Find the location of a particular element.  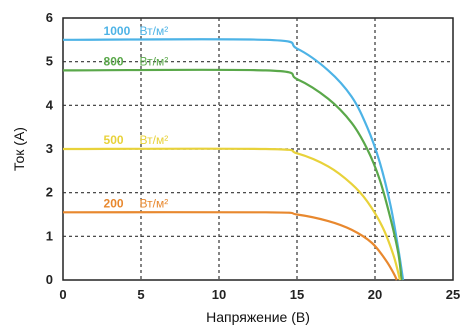

y-tick-labels: 0 1 2 3 4 5 6 is located at coordinates (50, 148).